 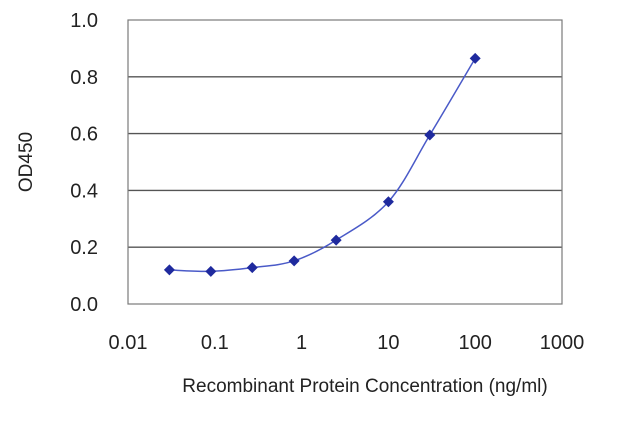 I want to click on x-tick-label: 10, so click(x=388, y=343).